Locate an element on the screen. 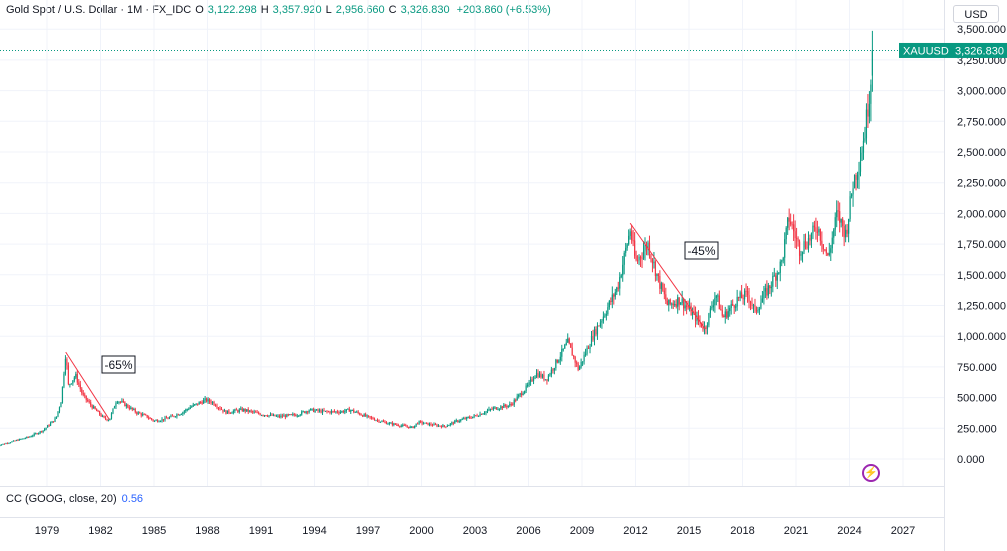 This screenshot has width=1007, height=551. indicator-label: CC (GOOG, close, 20) is located at coordinates (61, 499).